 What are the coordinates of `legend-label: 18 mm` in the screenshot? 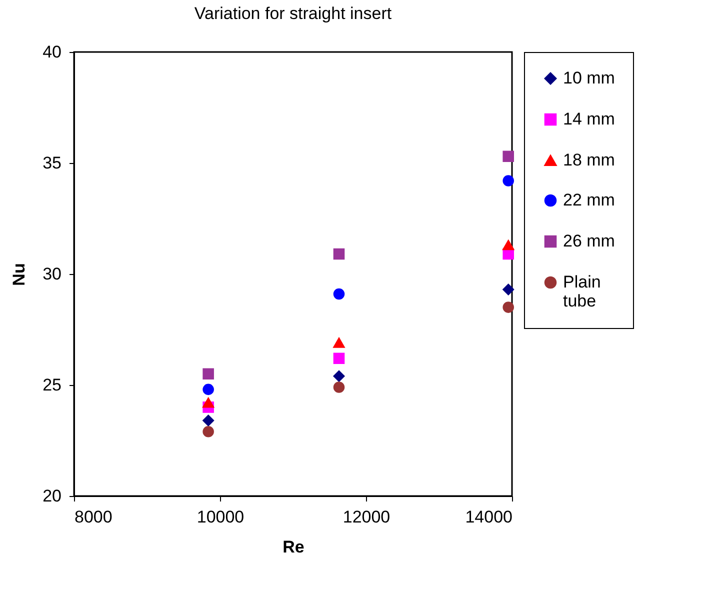 It's located at (589, 160).